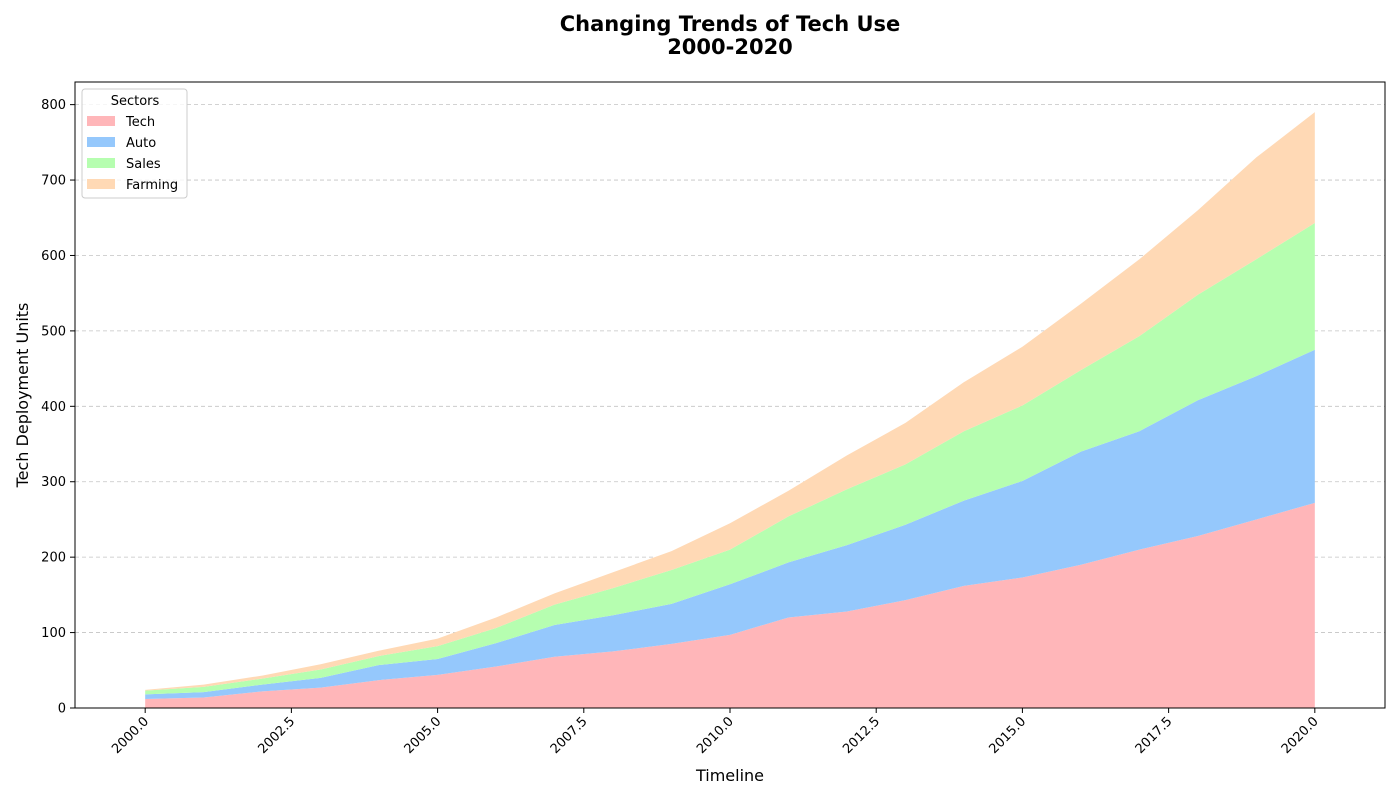 The image size is (1400, 800). What do you see at coordinates (140, 122) in the screenshot?
I see `legend-label-tech: Tech` at bounding box center [140, 122].